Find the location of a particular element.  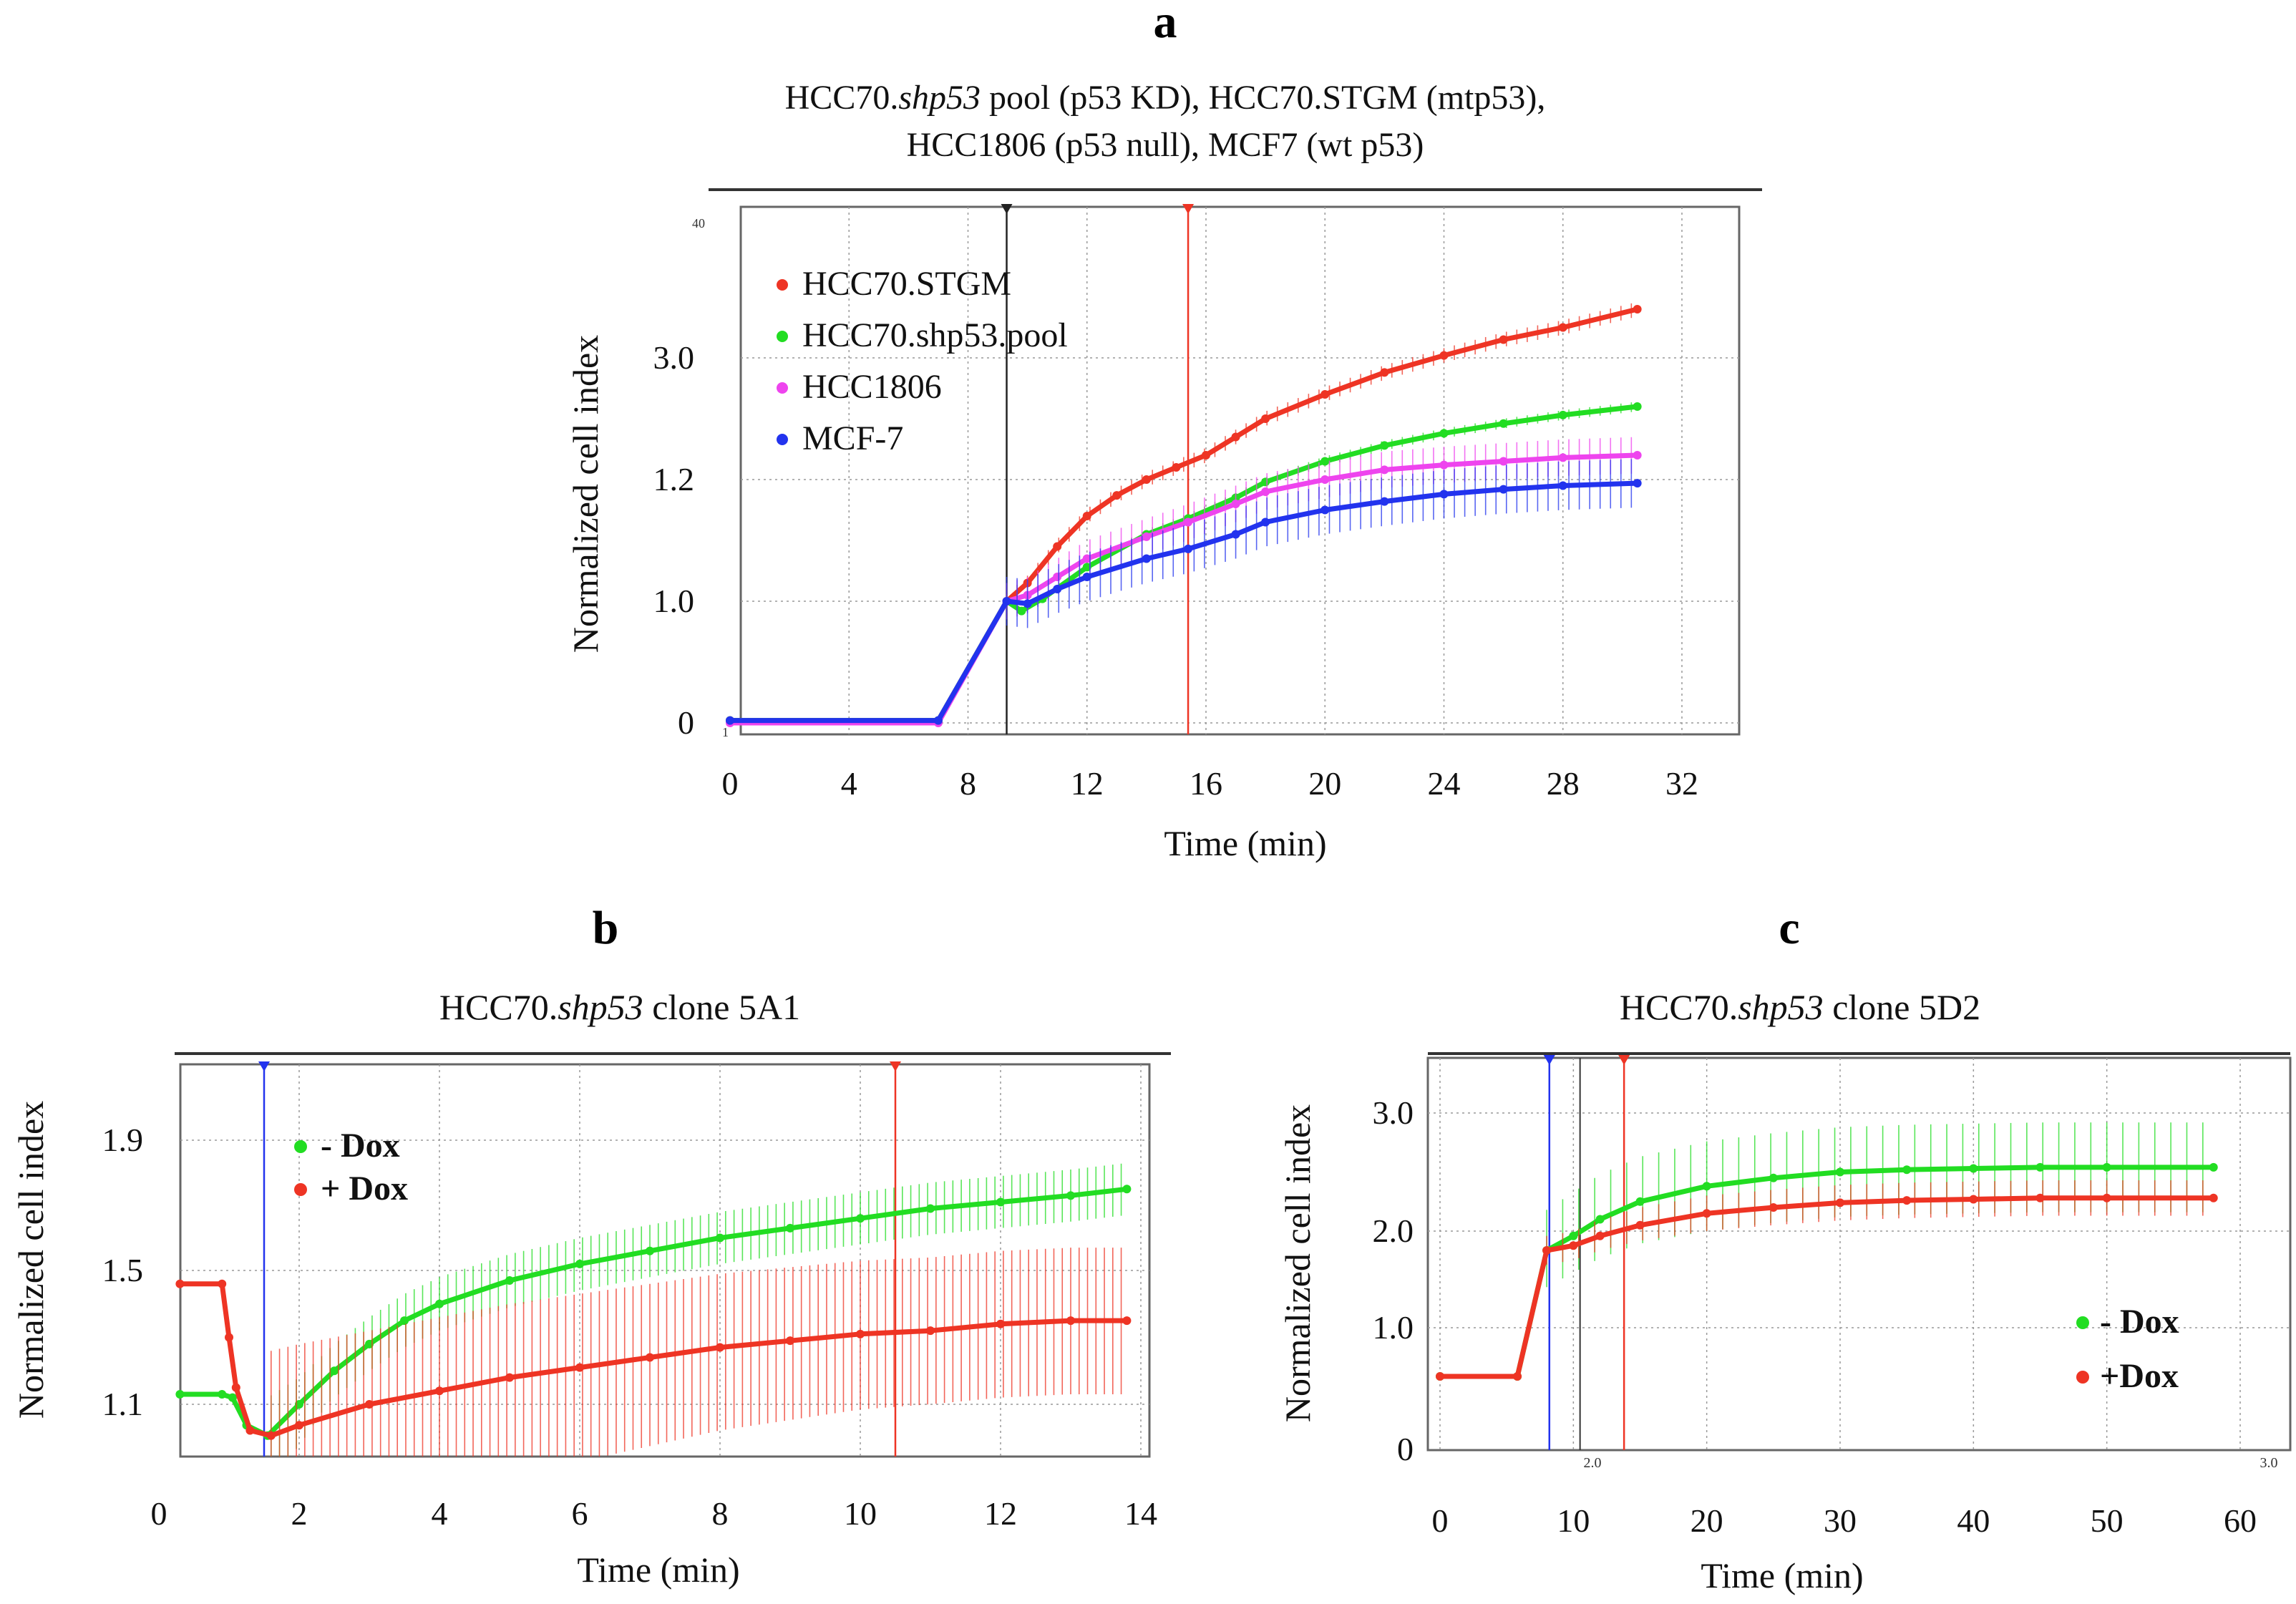

x-tick-label: 4 is located at coordinates (440, 1514).